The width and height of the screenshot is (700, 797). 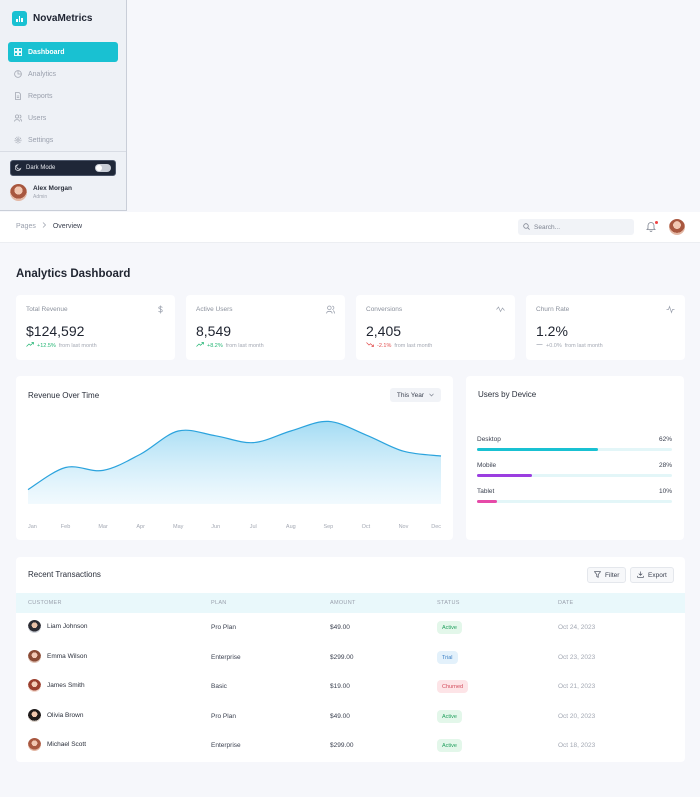 I want to click on x-tick-label: Nov, so click(x=404, y=527).